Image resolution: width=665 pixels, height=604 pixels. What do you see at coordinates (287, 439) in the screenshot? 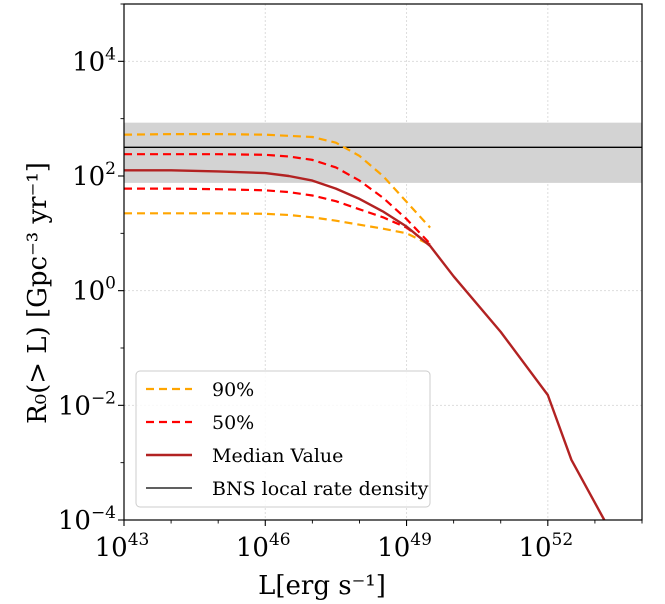
I see `legend-items: 90% 50% Median Value BNS local rate density` at bounding box center [287, 439].